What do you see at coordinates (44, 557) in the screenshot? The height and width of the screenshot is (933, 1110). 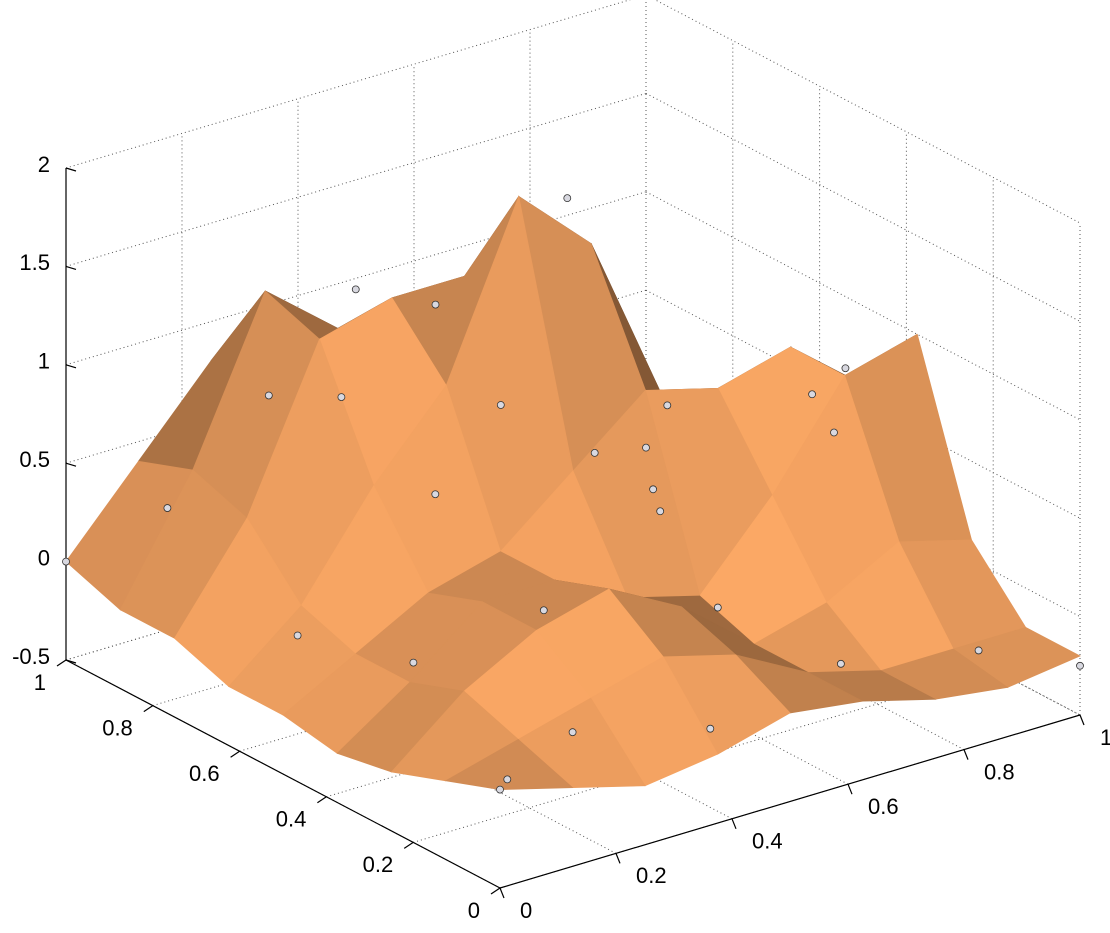 I see `z-tick-label: 0` at bounding box center [44, 557].